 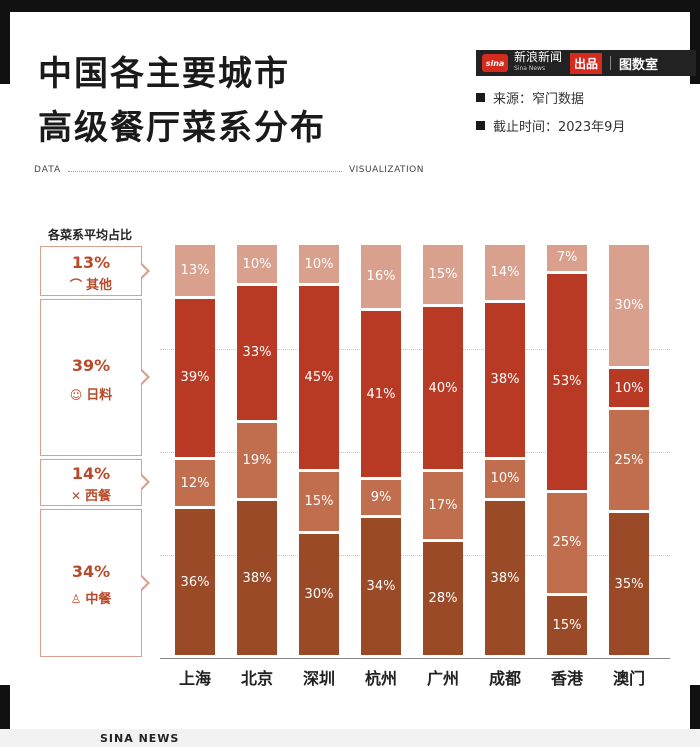 I want to click on bar-value-label: 14%, so click(x=505, y=272).